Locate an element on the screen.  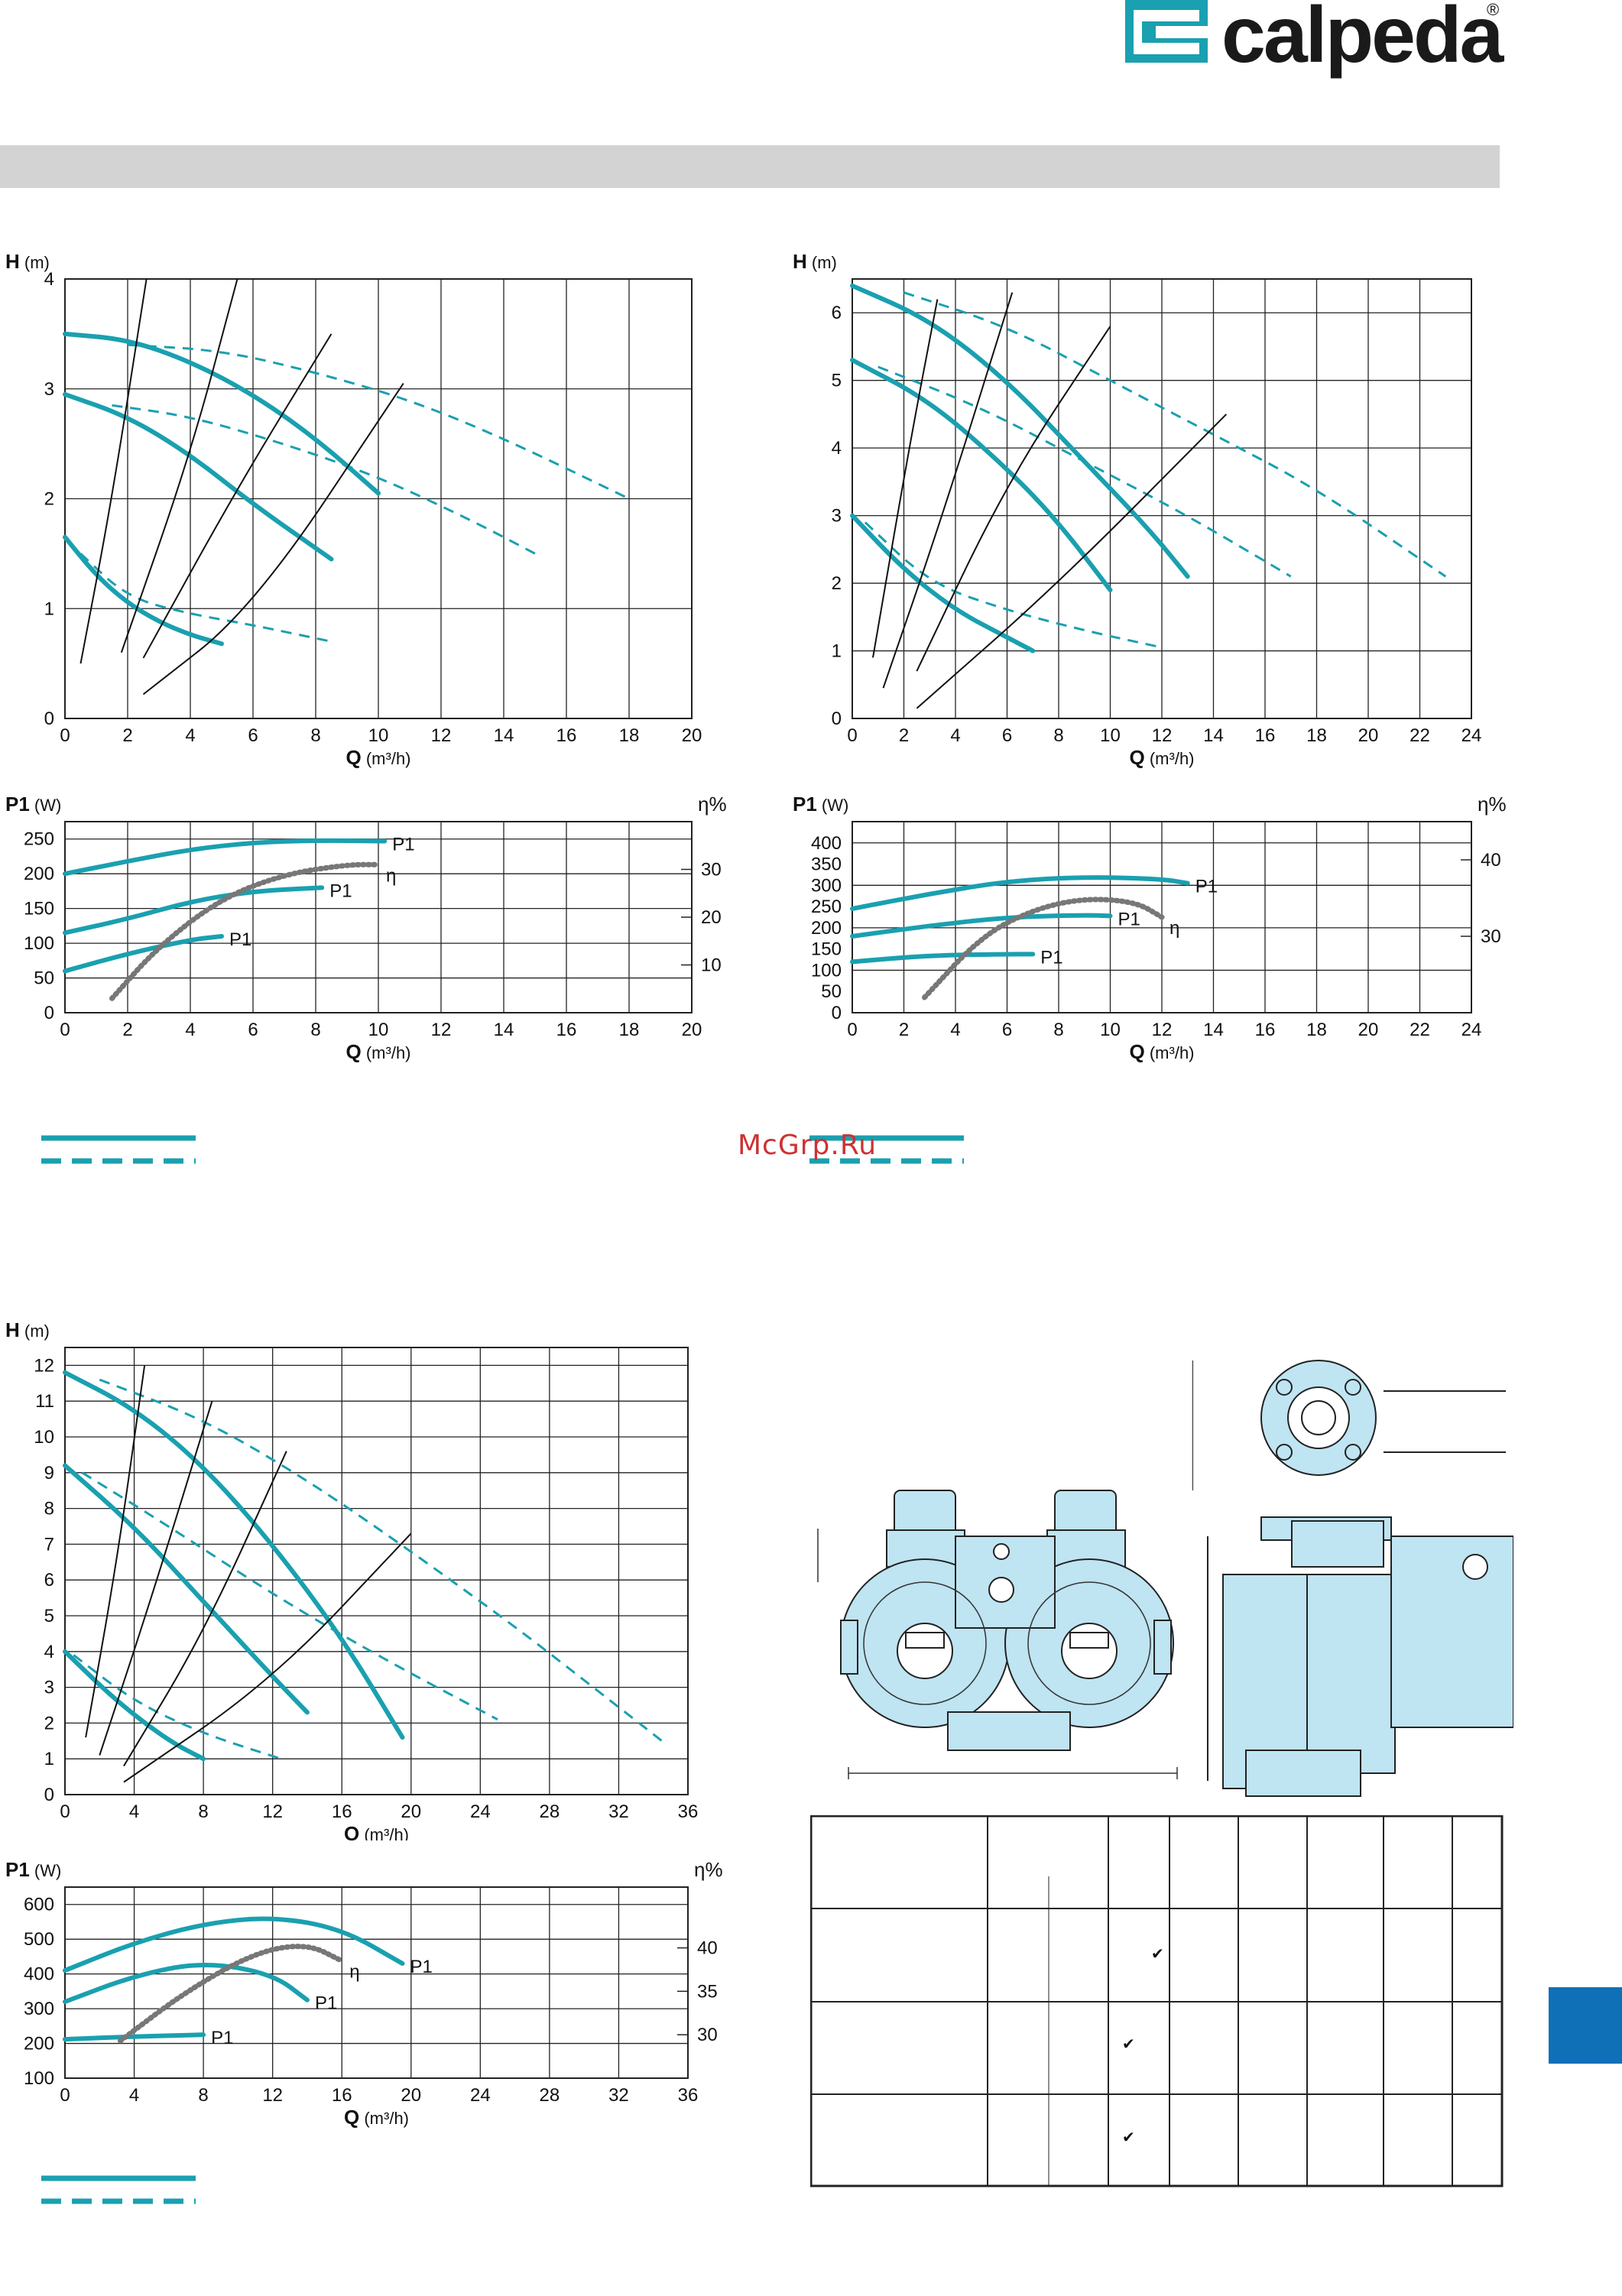
section-tab is located at coordinates (1585, 2025).